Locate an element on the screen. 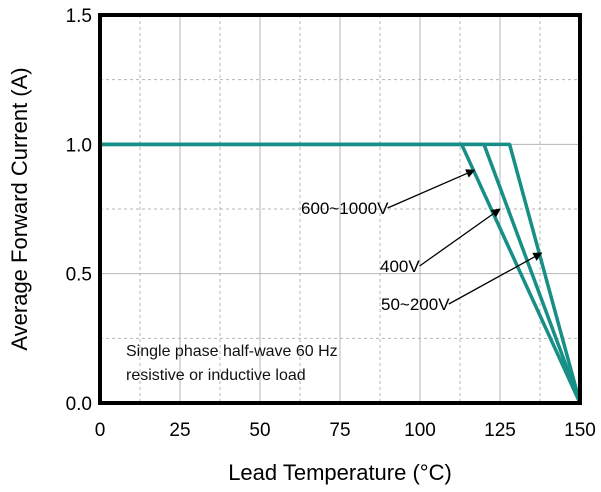 This screenshot has width=601, height=492. annotations: 600~1000V 400V 50~200V is located at coordinates (422, 241).